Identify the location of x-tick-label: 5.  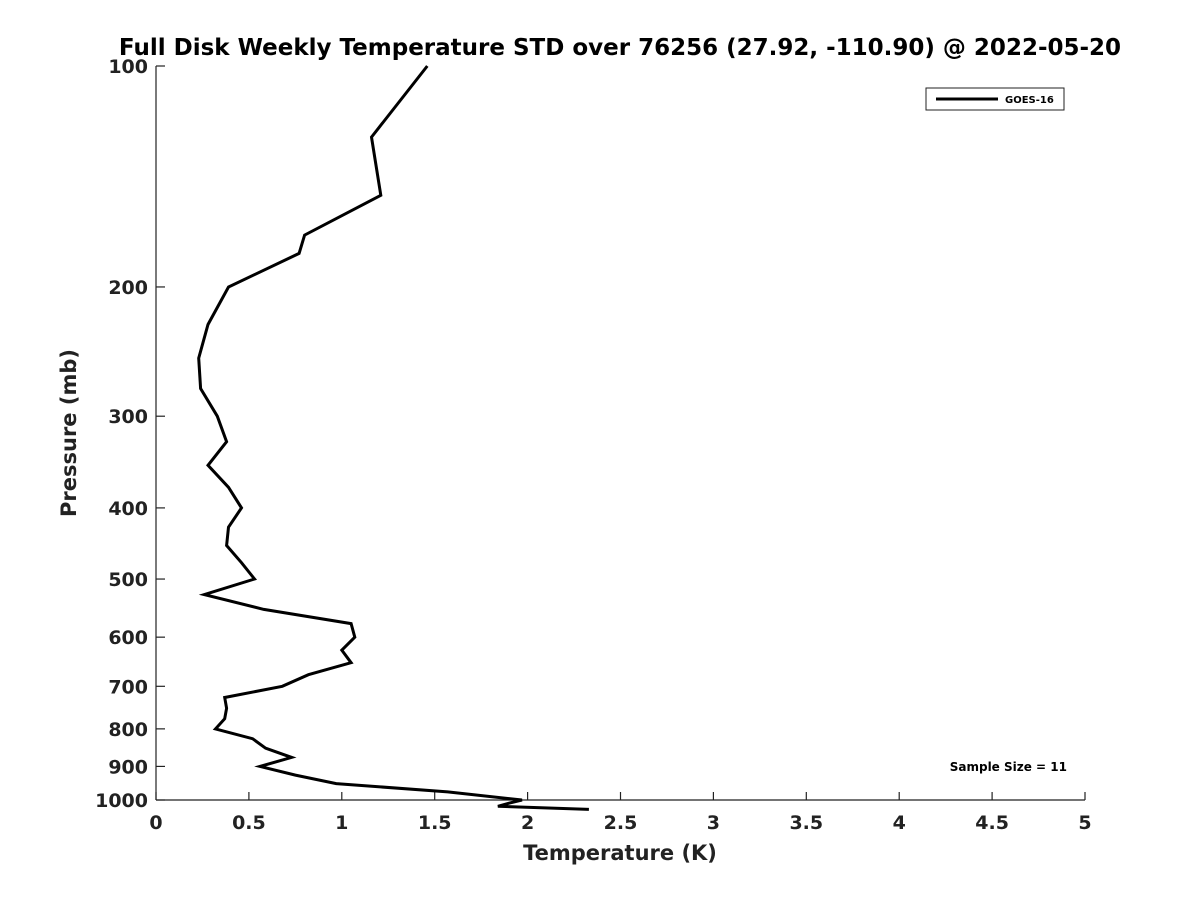
(1084, 823).